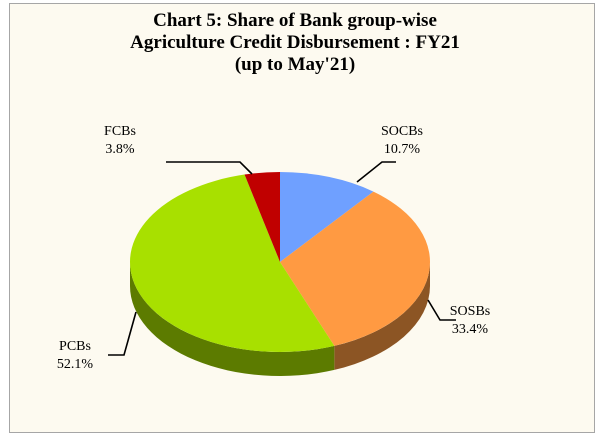 This screenshot has height=437, width=603. I want to click on value-label: 52.1%, so click(75, 364).